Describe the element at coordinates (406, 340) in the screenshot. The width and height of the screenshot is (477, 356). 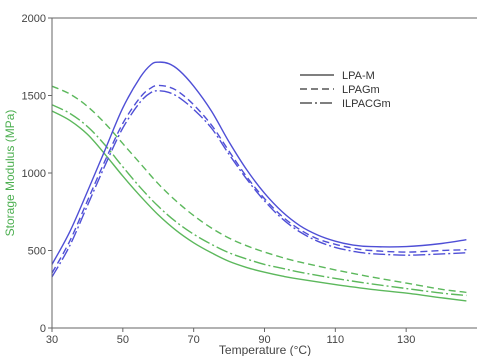
I see `x-tick-label: 130` at that location.